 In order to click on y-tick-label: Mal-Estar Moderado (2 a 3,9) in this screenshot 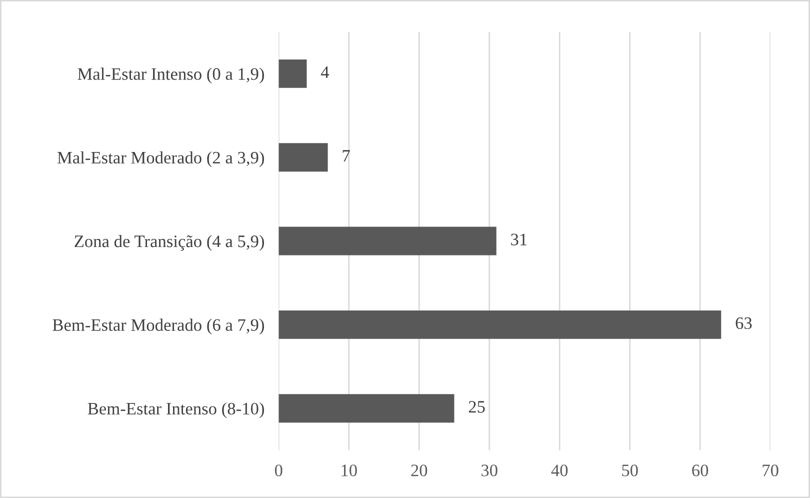, I will do `click(160, 159)`.